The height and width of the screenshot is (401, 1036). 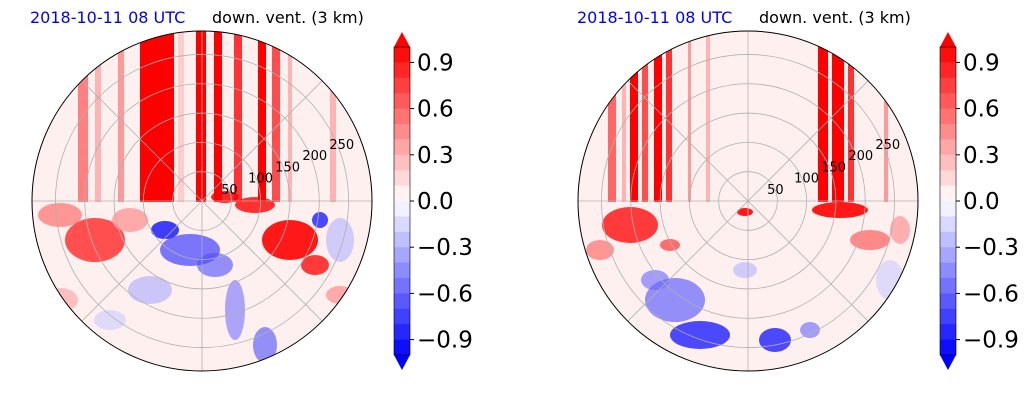 I want to click on panel-right-title-time: 2018-10-11 08 UTC, so click(x=654, y=17).